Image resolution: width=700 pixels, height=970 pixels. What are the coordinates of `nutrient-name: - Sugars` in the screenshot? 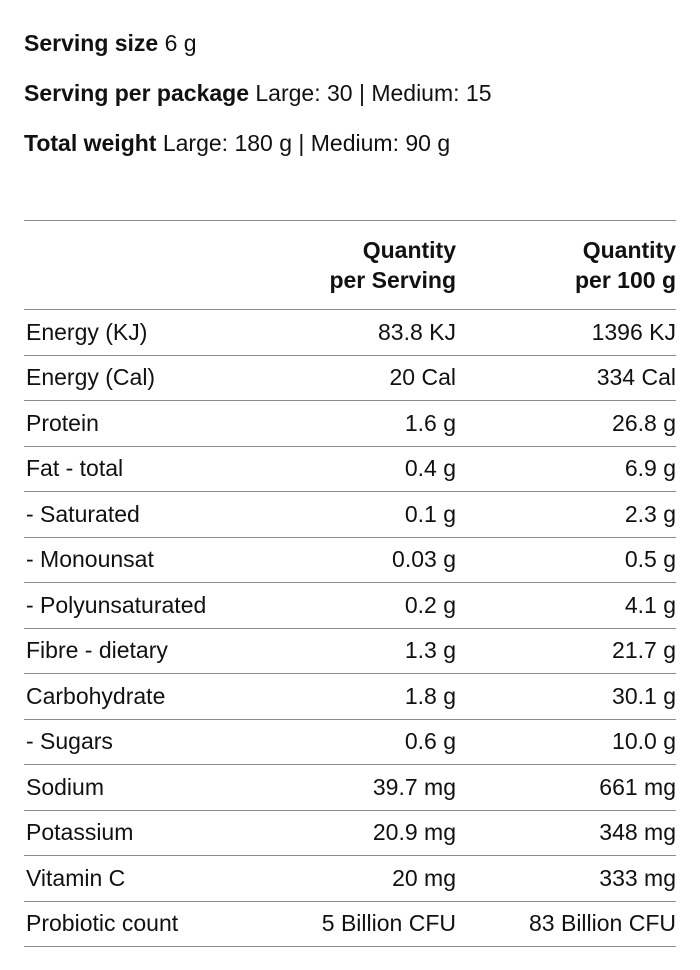 It's located at (69, 741).